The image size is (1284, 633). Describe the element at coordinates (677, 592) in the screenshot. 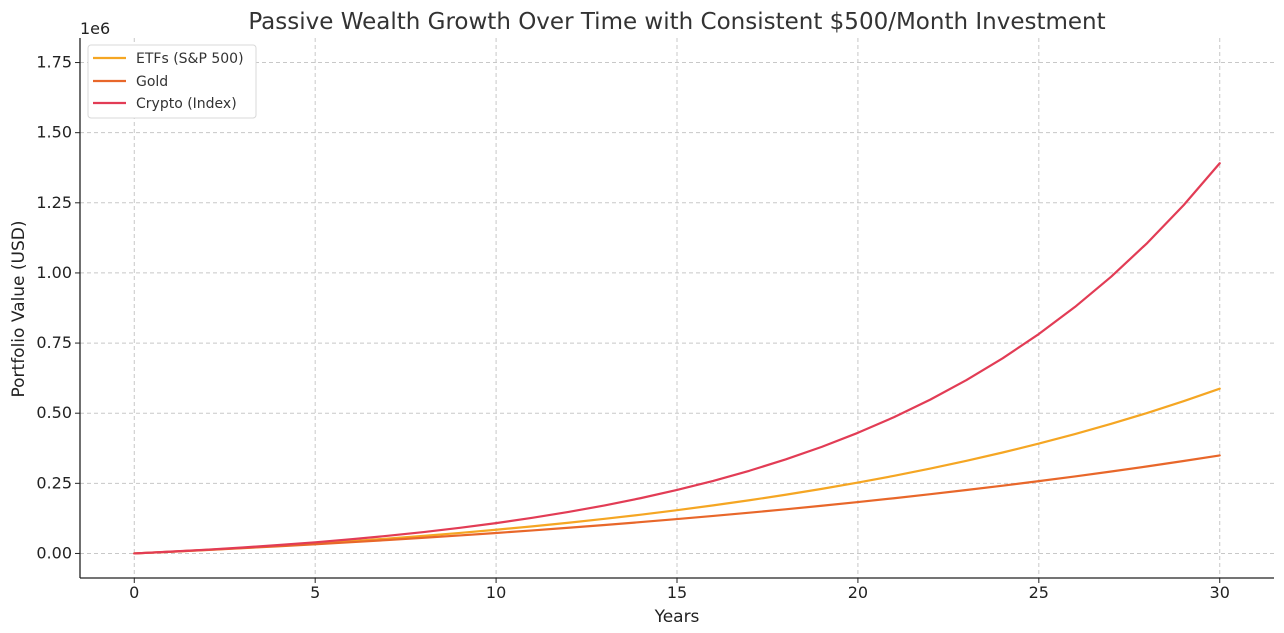

I see `x-tick-label: 15` at that location.